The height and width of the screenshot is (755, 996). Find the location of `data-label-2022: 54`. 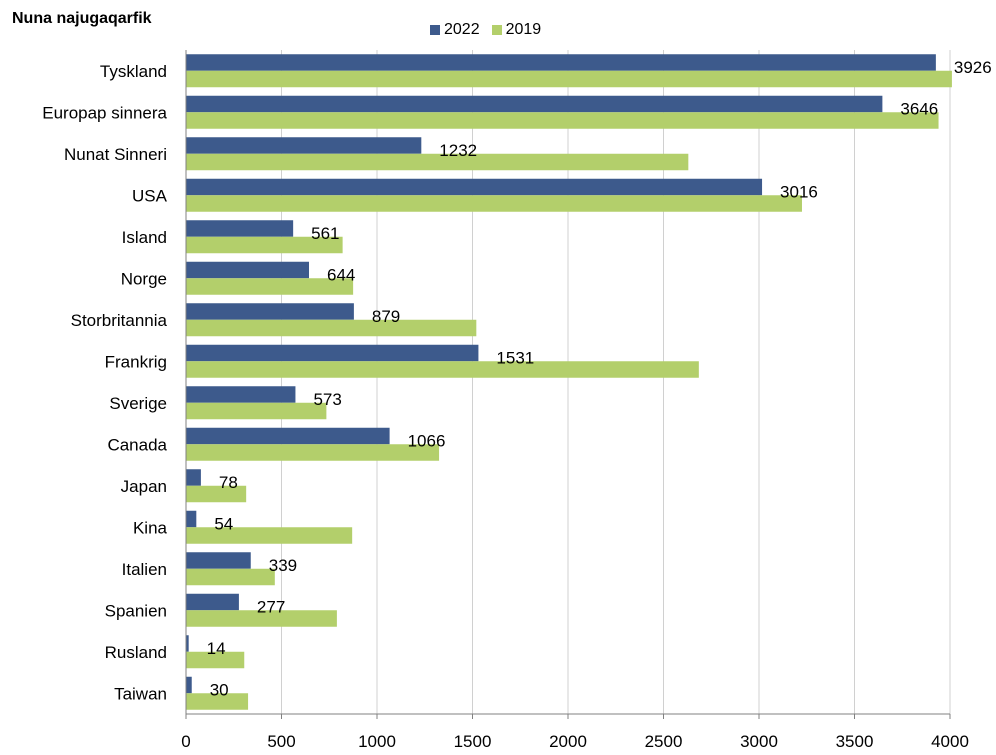

data-label-2022: 54 is located at coordinates (223, 523).